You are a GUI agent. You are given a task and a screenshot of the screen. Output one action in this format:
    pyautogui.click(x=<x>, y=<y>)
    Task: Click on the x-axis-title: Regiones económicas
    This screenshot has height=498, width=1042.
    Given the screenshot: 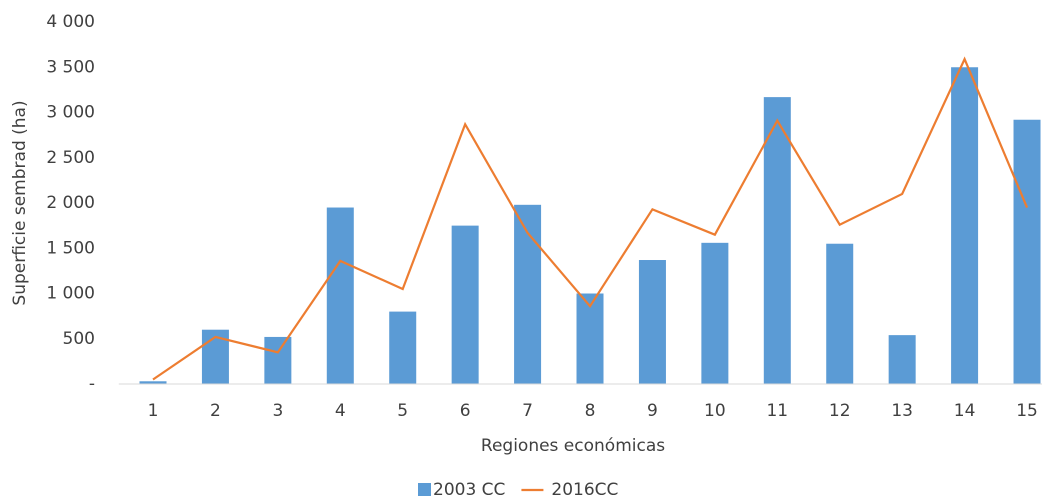 What is the action you would take?
    pyautogui.click(x=573, y=446)
    